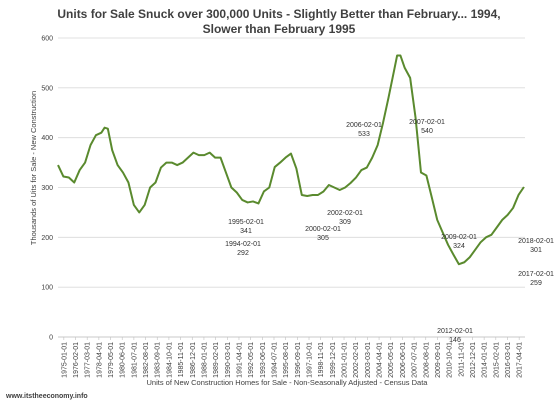 The width and height of the screenshot is (558, 405). What do you see at coordinates (228, 360) in the screenshot?
I see `x-tick-label: 1990-03-01` at bounding box center [228, 360].